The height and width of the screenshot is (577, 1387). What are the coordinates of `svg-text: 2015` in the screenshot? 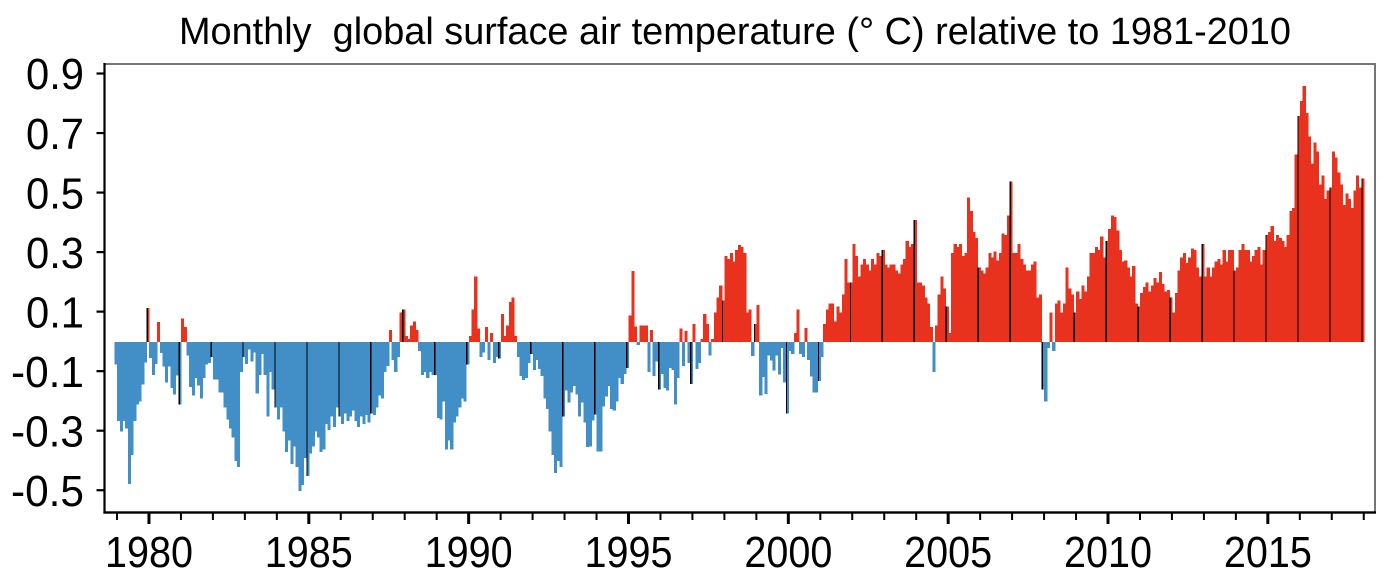 It's located at (1268, 552).